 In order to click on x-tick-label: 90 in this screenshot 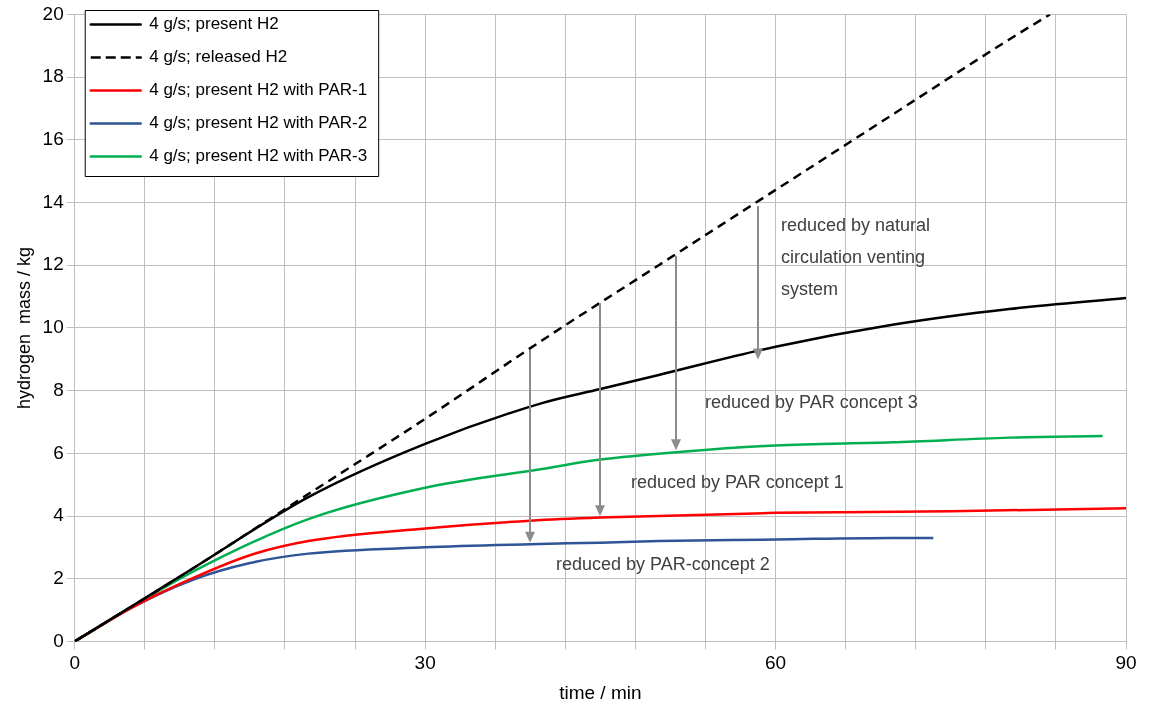, I will do `click(1126, 663)`.